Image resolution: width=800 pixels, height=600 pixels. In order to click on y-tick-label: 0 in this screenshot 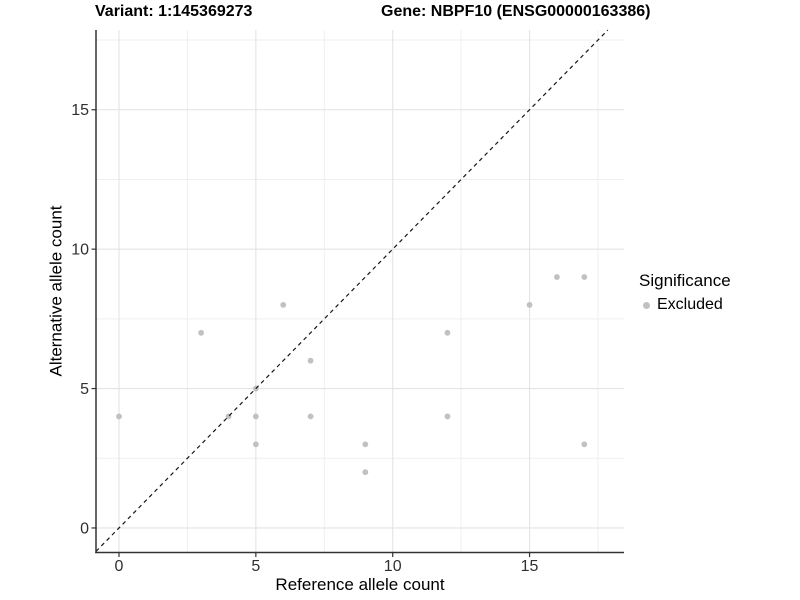, I will do `click(84, 528)`.